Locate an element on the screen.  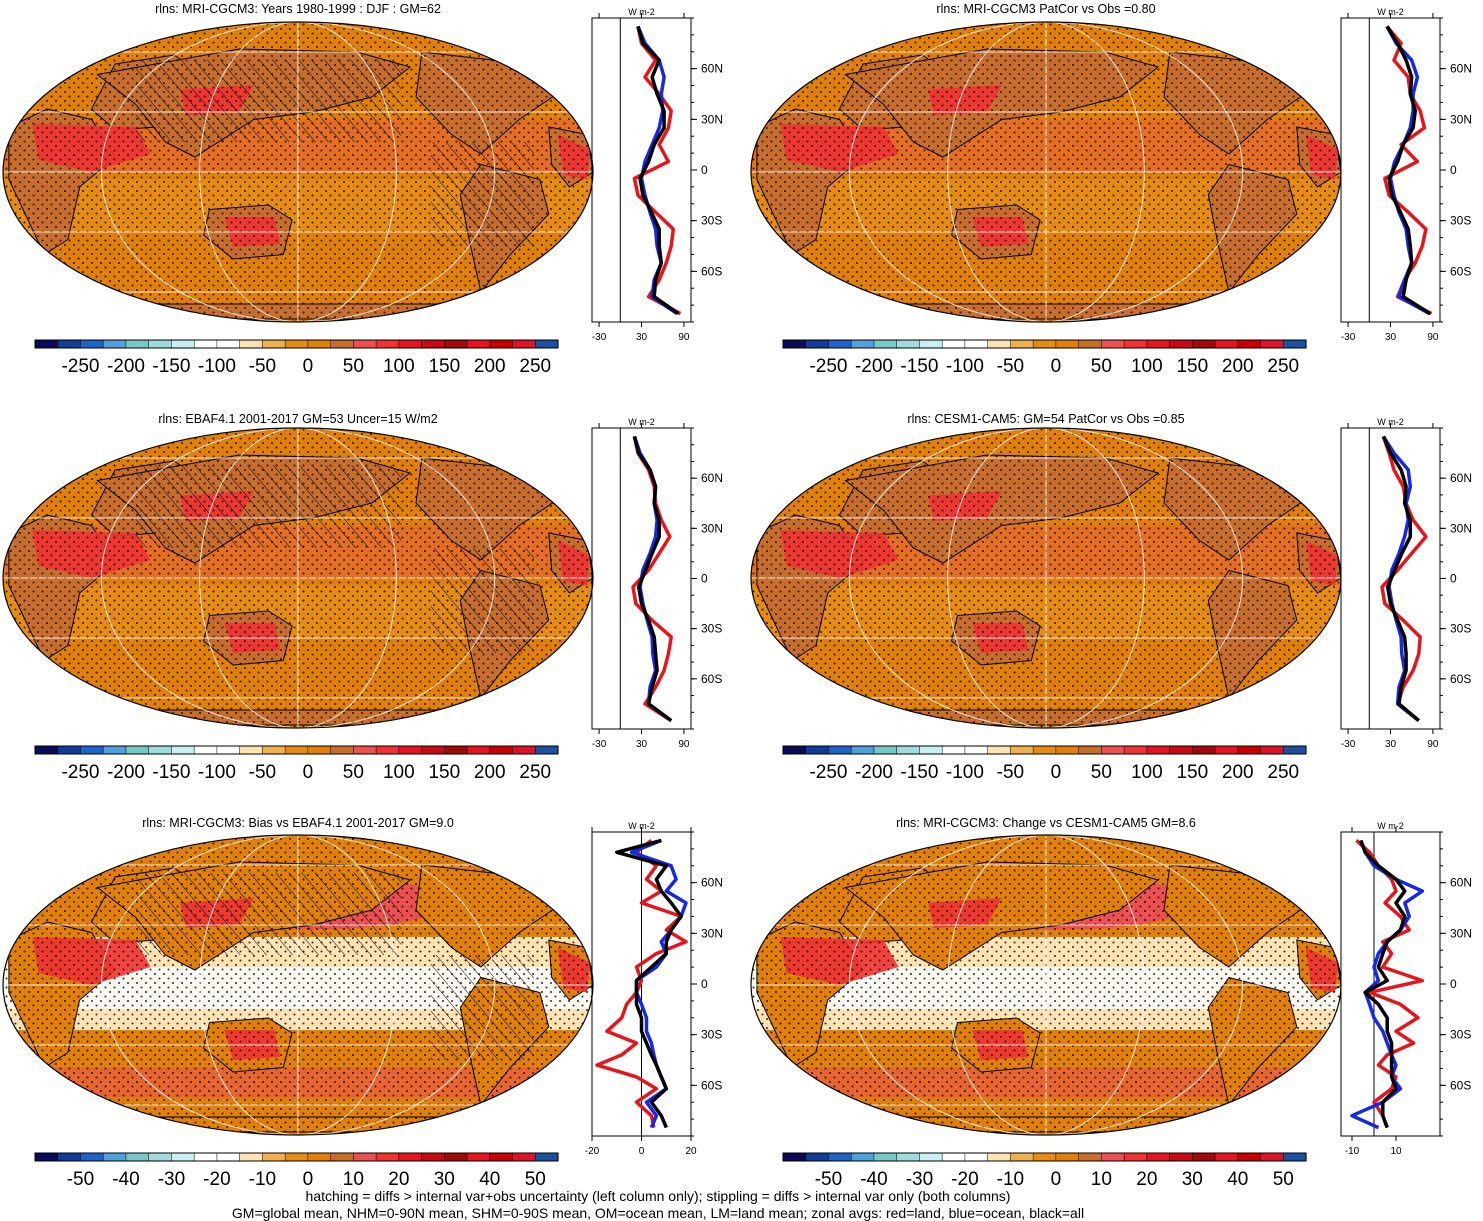
zonal-line-land is located at coordinates (1408, 170).